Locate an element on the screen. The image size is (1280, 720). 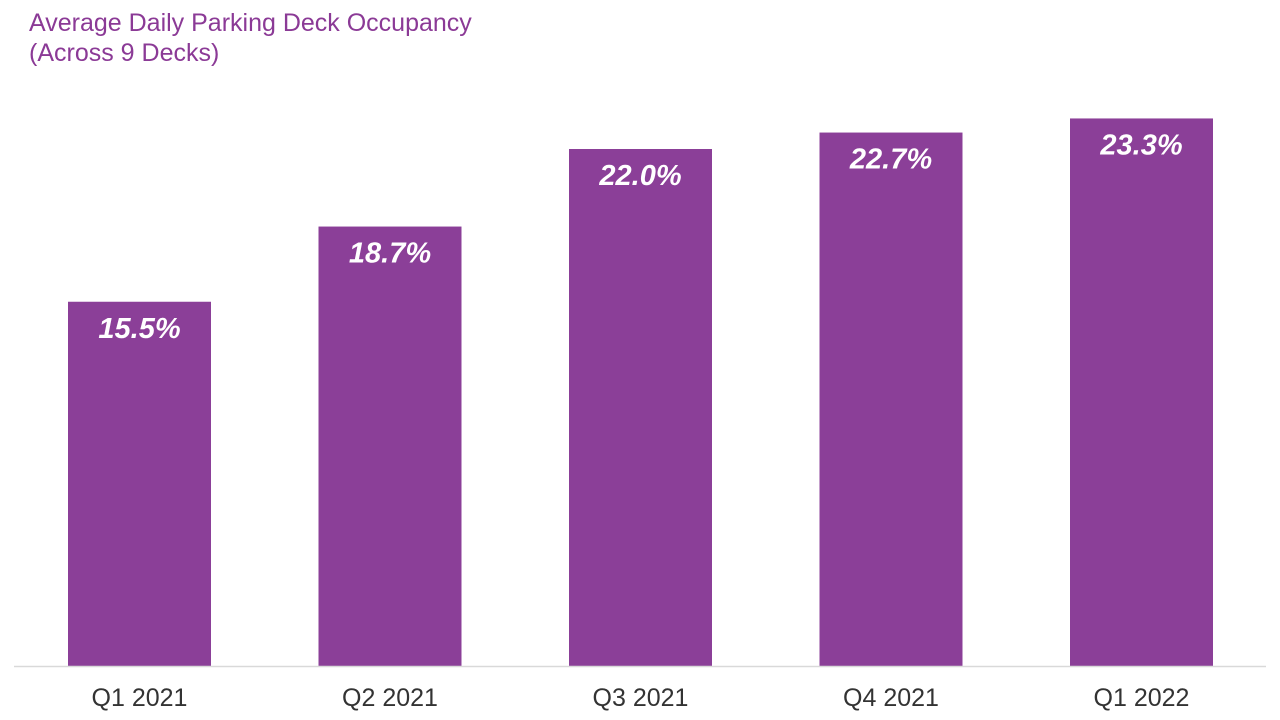
data-label-4: 22.7% is located at coordinates (890, 160).